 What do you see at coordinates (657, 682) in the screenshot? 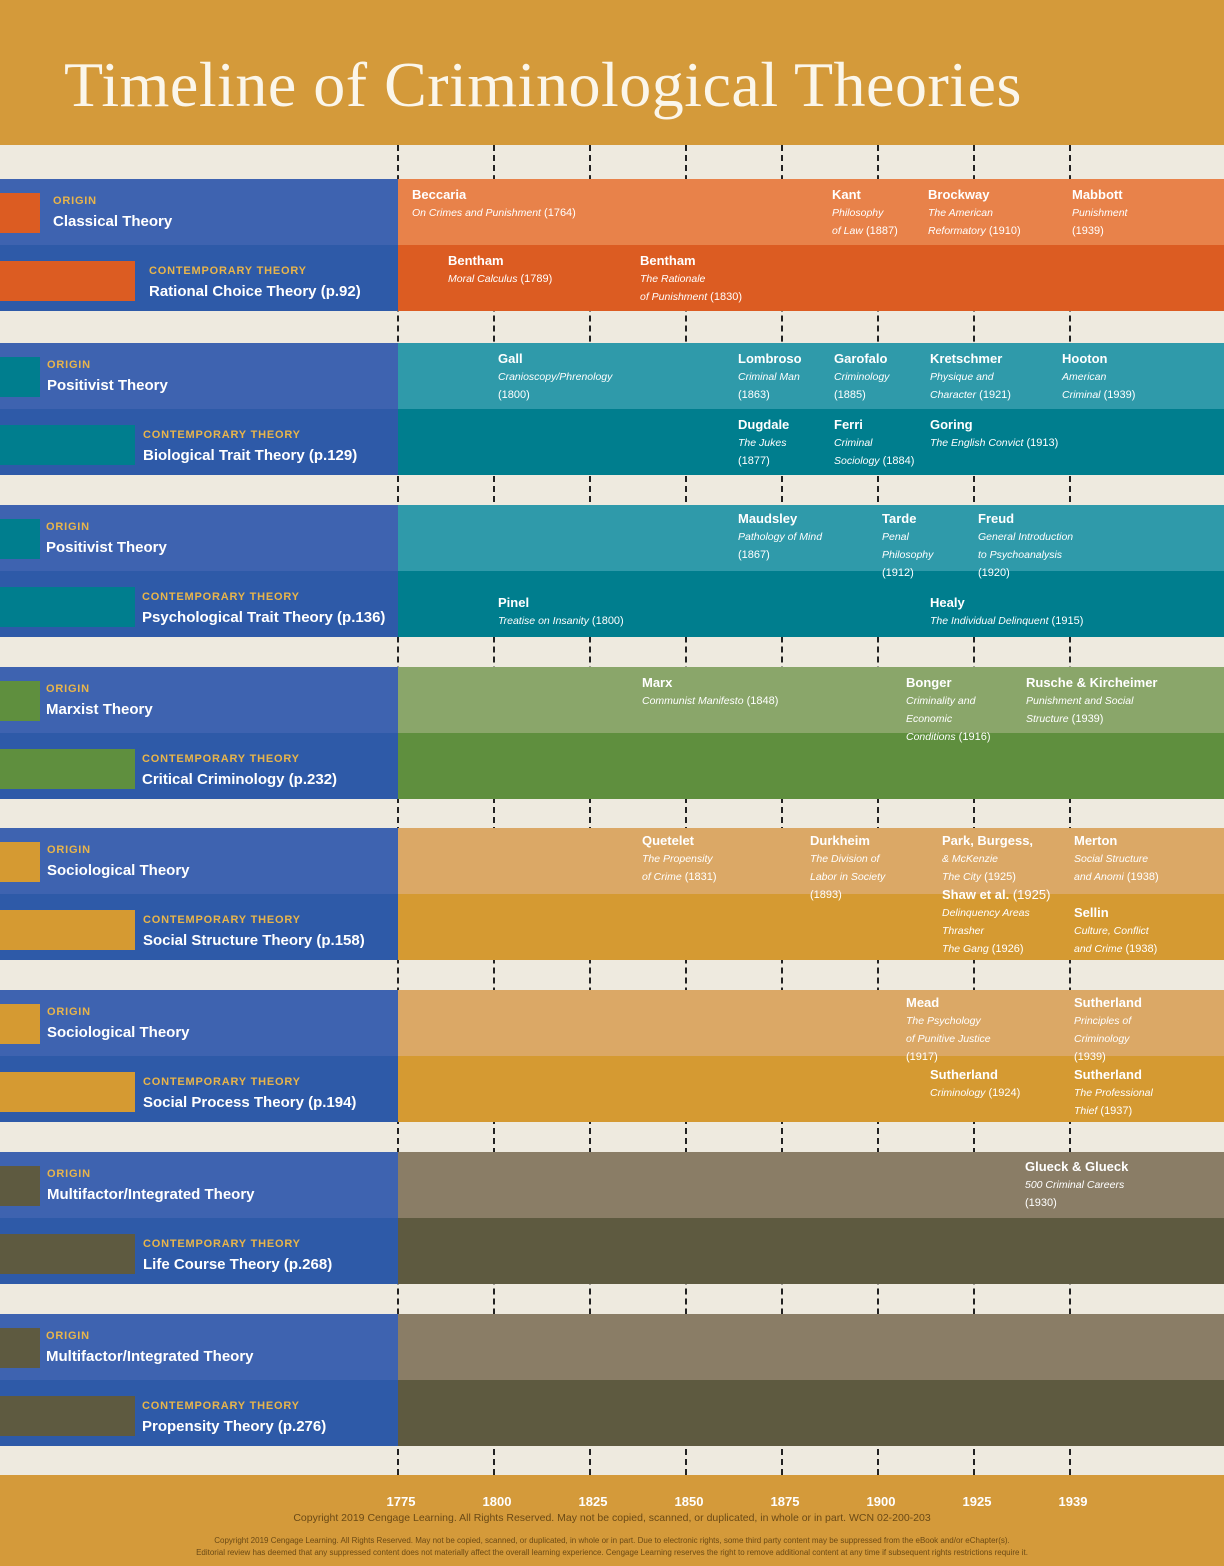
I see `event-author-name: Marx` at bounding box center [657, 682].